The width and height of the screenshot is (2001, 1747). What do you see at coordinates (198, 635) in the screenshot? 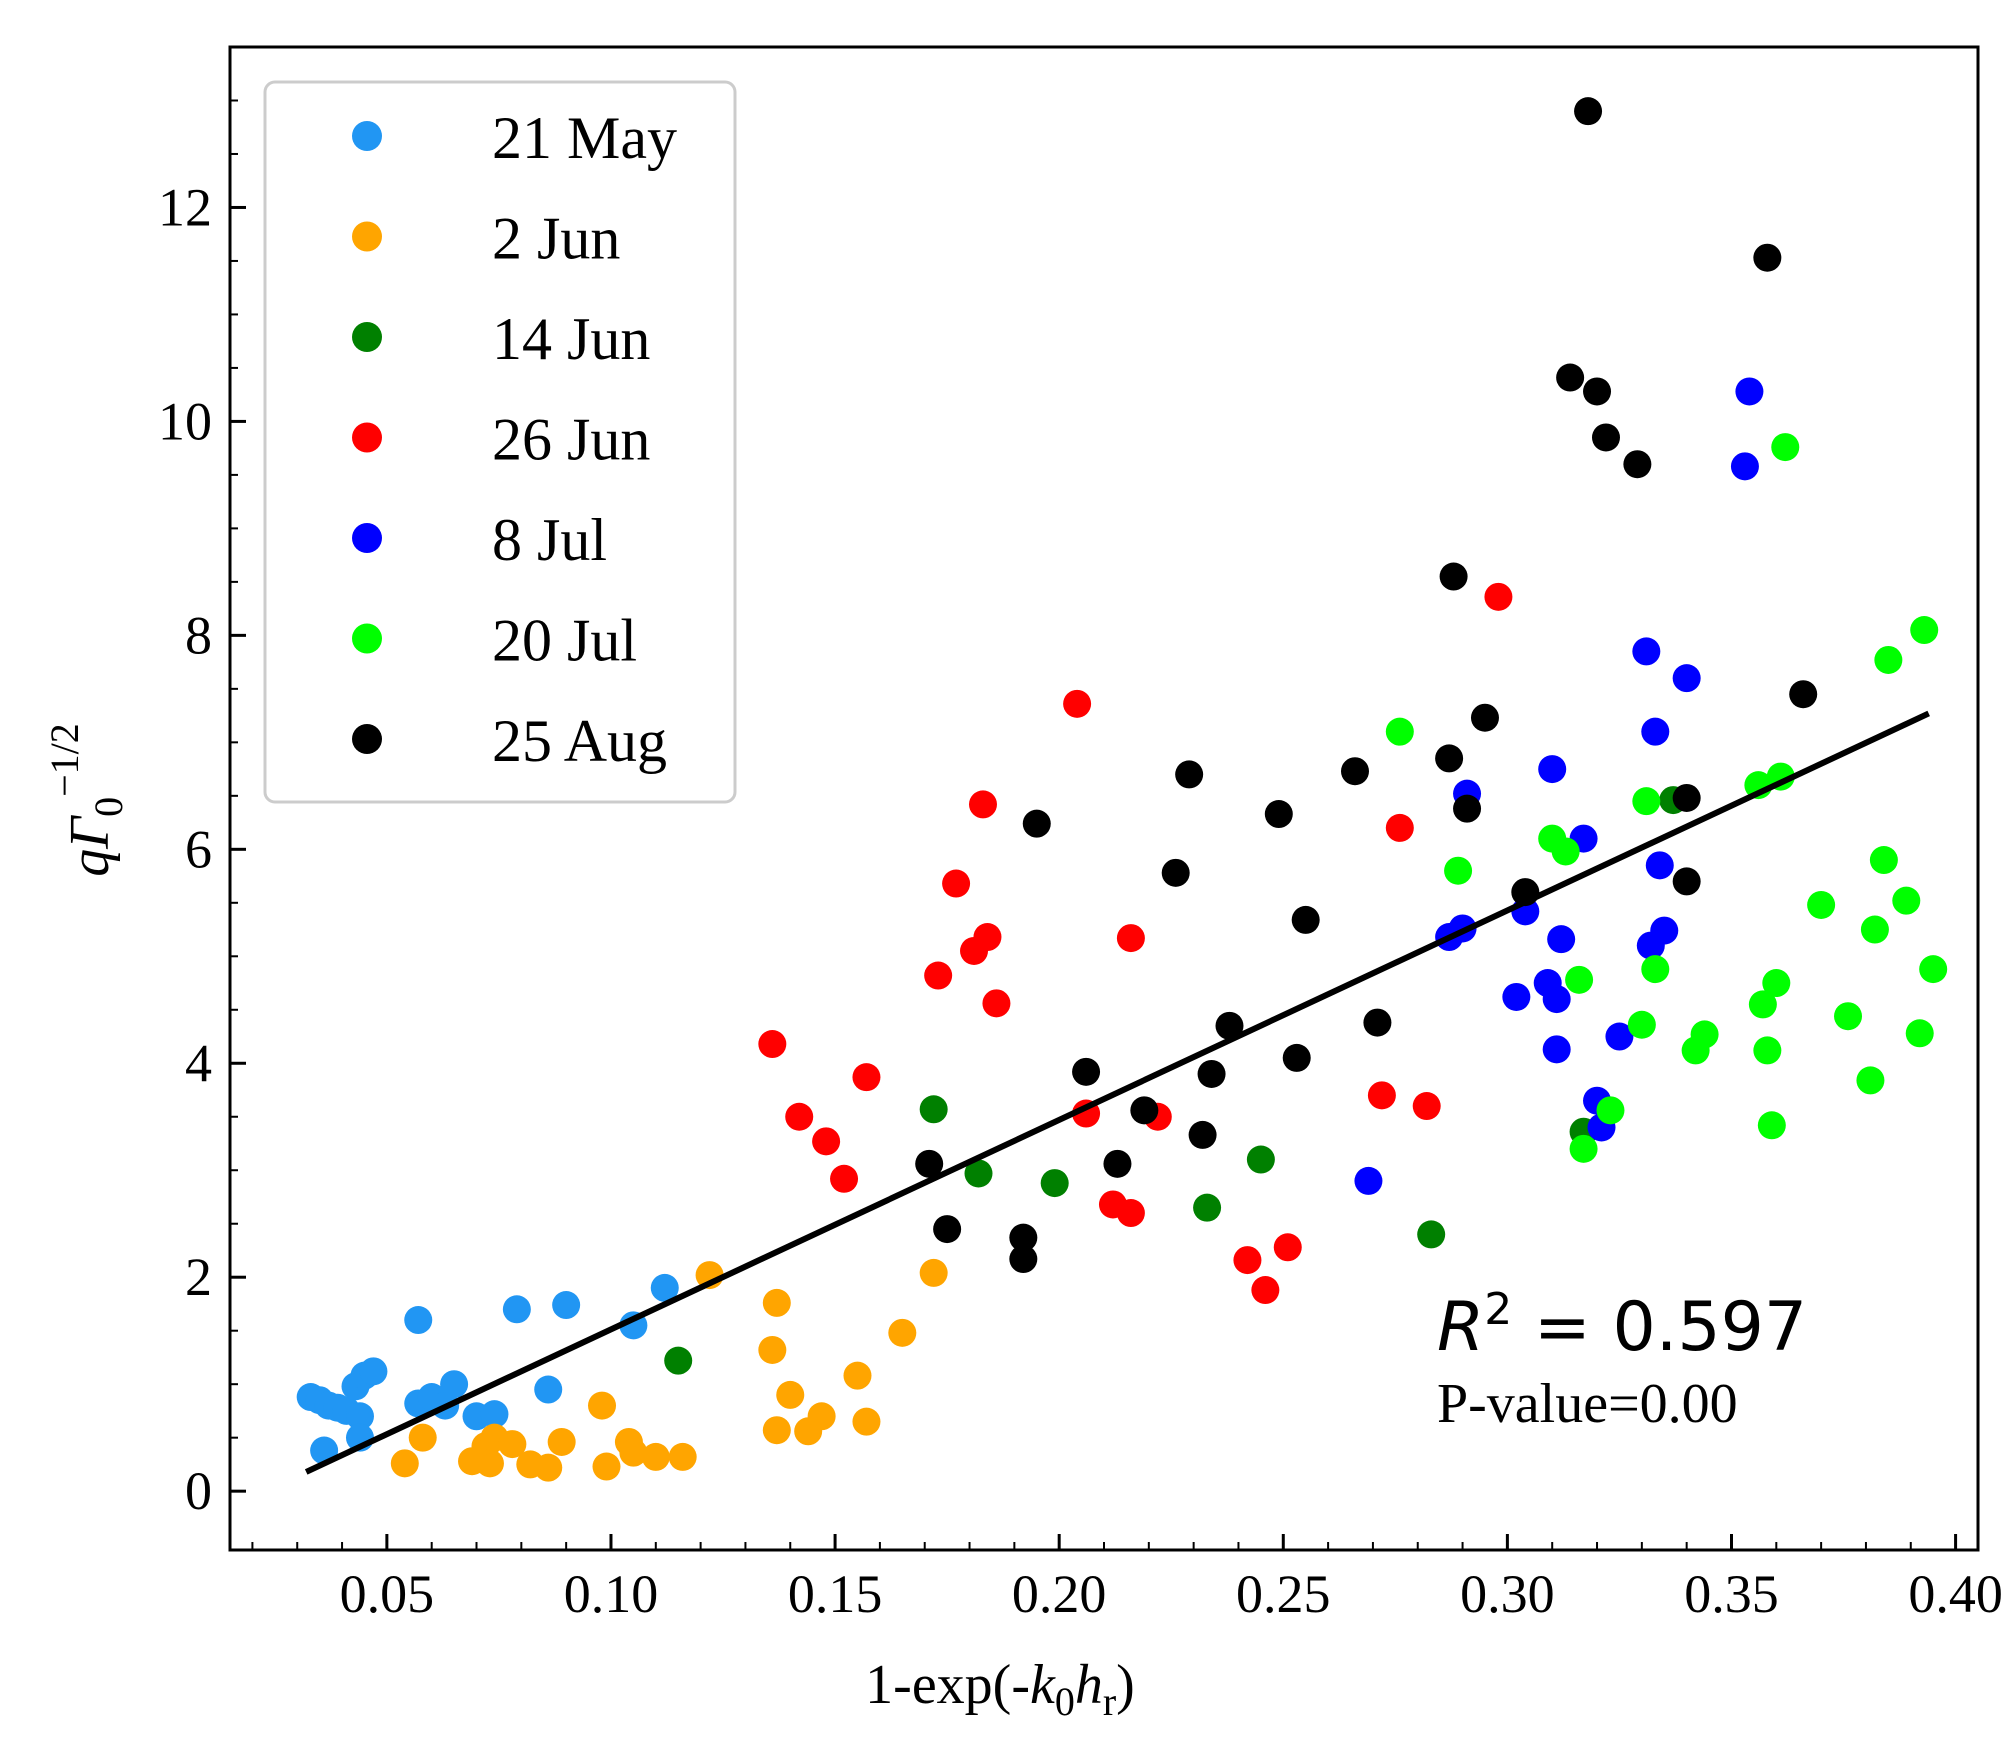
I see `y-tick-label: 8` at bounding box center [198, 635].